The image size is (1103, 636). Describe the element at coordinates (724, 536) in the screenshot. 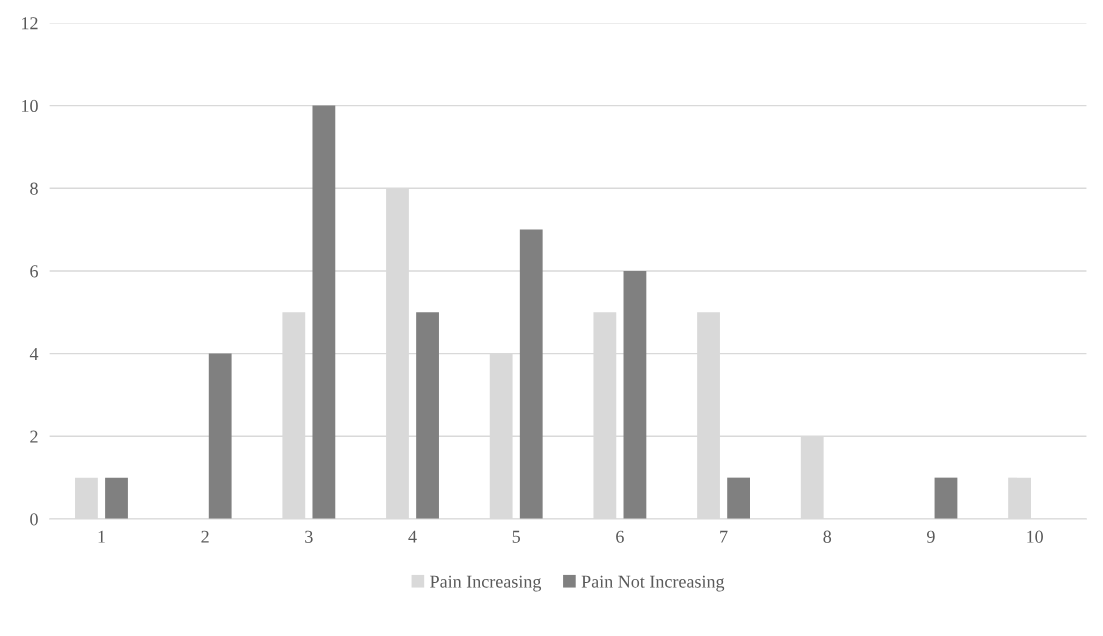

I see `x-tick-label: 7` at that location.